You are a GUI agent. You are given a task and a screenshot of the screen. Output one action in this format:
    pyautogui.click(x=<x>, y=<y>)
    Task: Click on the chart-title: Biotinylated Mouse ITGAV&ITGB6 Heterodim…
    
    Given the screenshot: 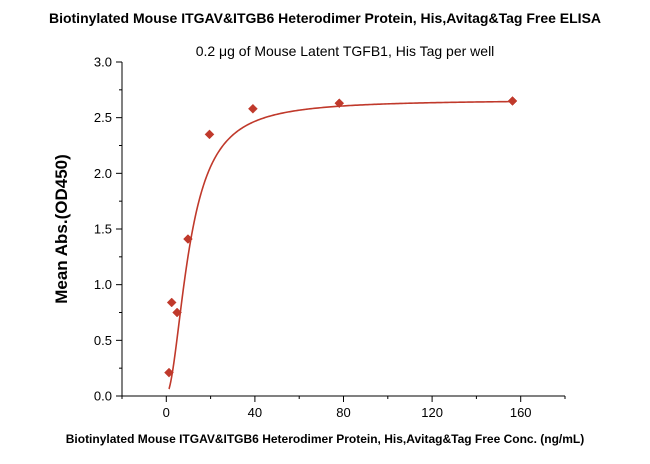 What is the action you would take?
    pyautogui.click(x=325, y=18)
    